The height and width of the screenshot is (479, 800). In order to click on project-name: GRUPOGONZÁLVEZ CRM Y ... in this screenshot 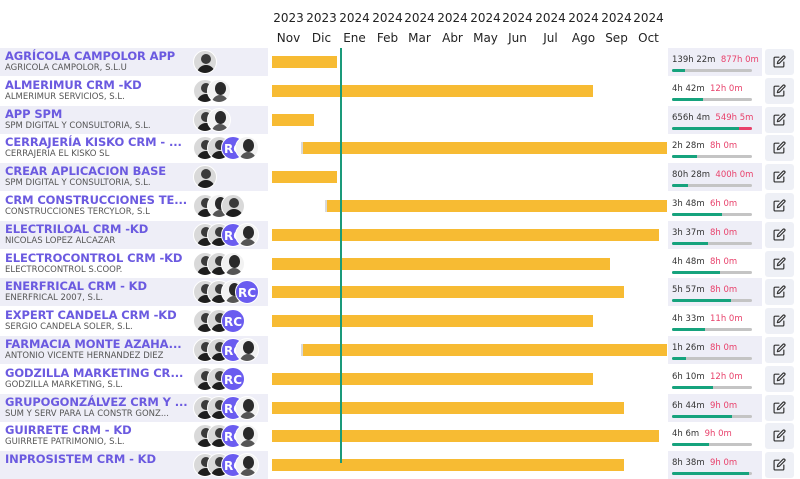, I will do `click(96, 401)`.